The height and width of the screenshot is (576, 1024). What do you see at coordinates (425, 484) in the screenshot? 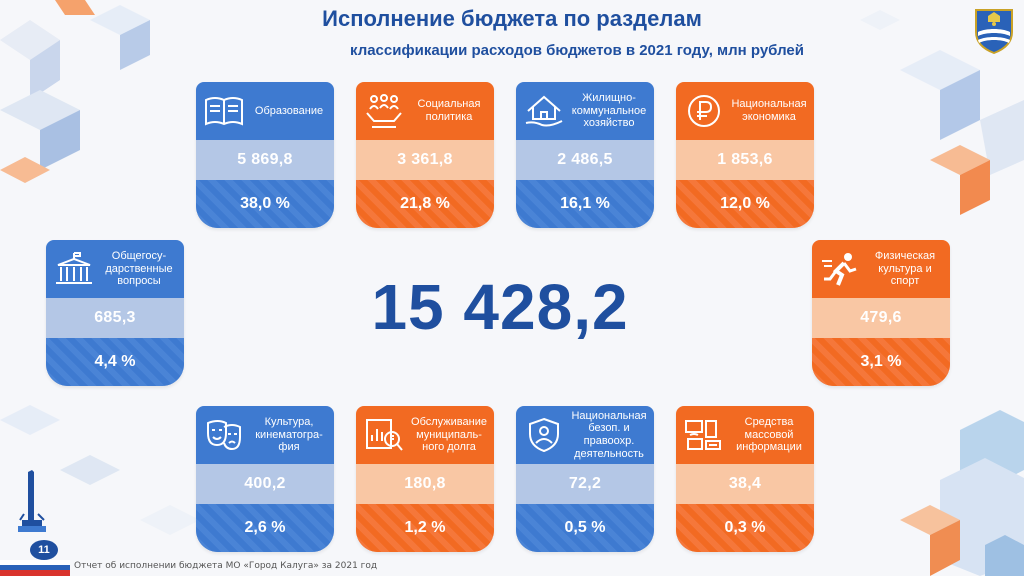
I see `card-debt-value: 180,8` at bounding box center [425, 484].